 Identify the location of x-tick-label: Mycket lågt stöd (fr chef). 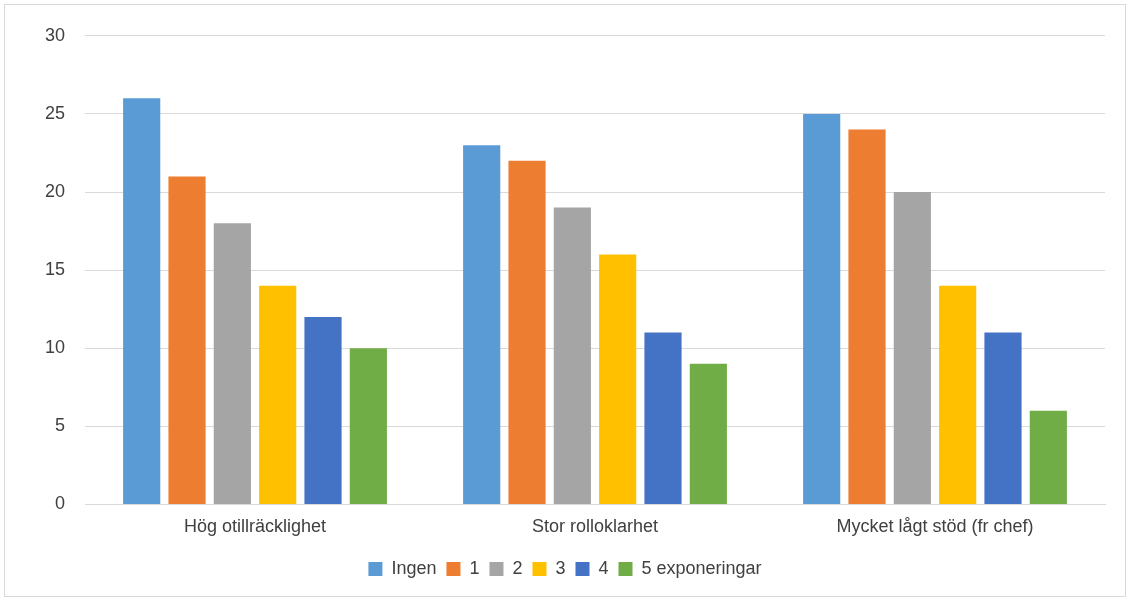
(935, 526).